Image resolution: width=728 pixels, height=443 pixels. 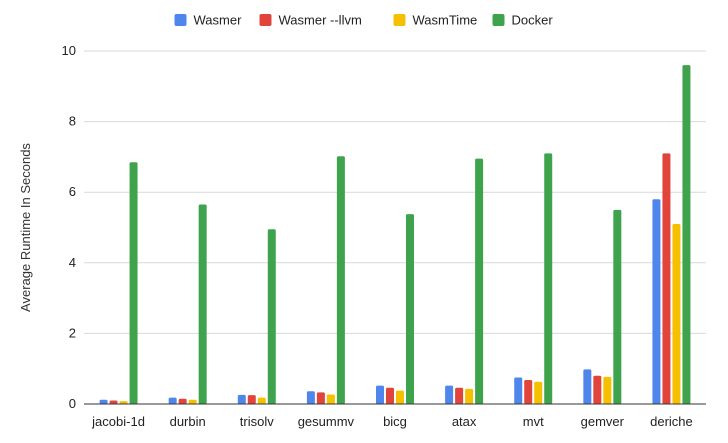 I want to click on y-tick-label: 4, so click(x=72, y=262).